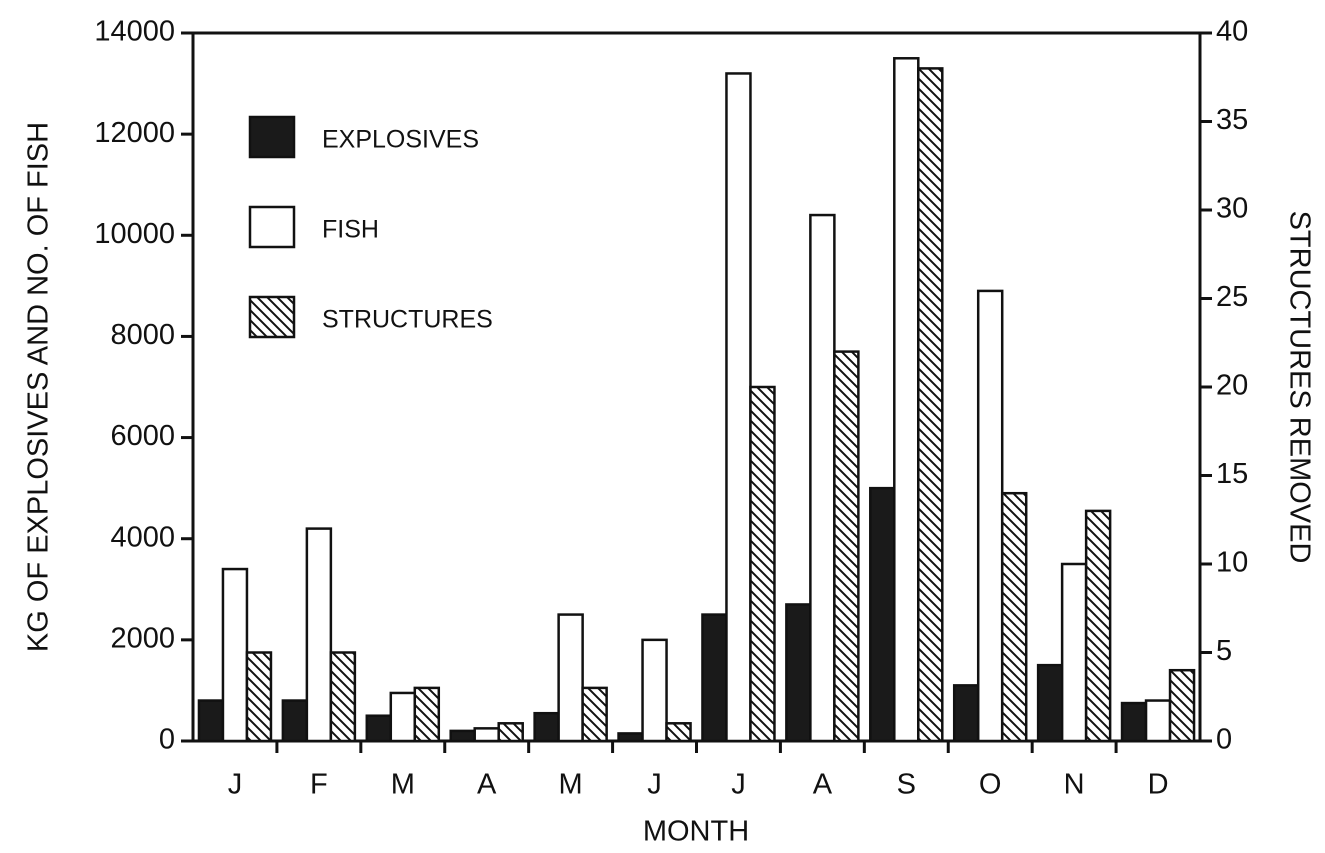  I want to click on y-tick-label: 6000, so click(142, 436).